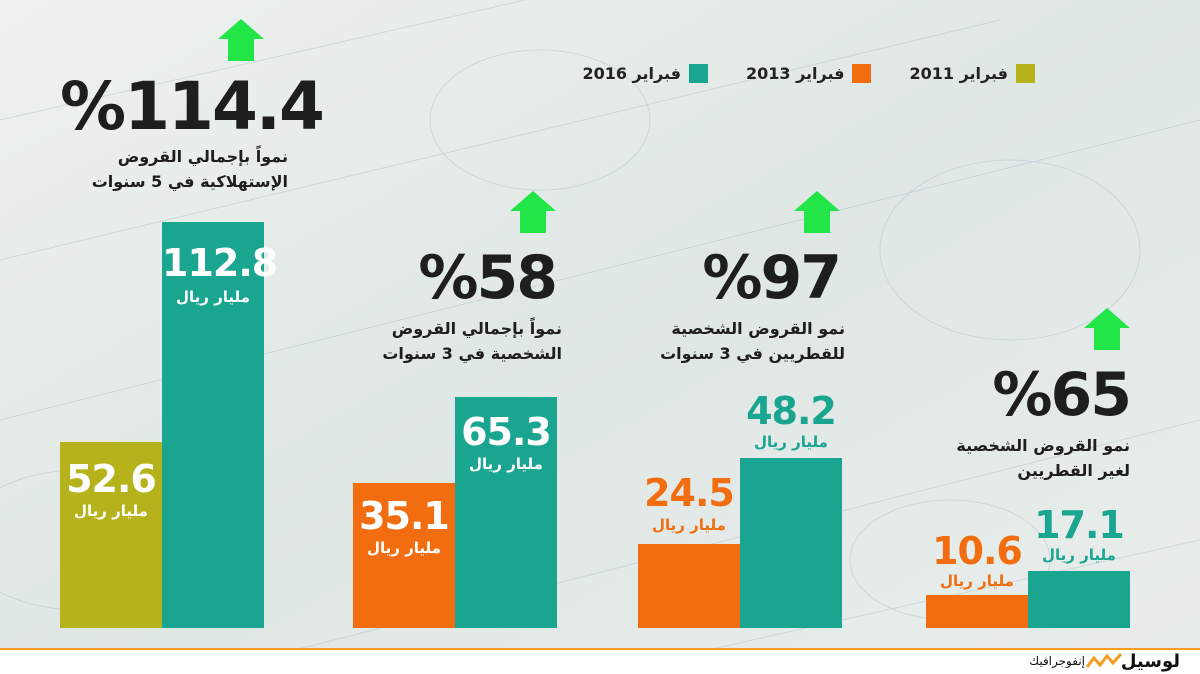 The image size is (1200, 674). I want to click on legend-label-2011: فبراير 2011, so click(958, 73).